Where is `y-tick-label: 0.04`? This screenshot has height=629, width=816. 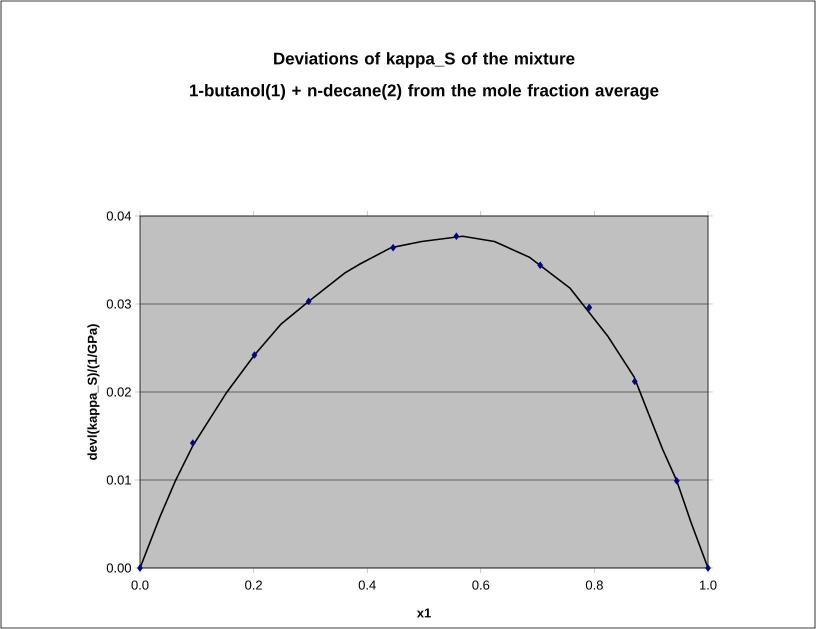
y-tick-label: 0.04 is located at coordinates (119, 216).